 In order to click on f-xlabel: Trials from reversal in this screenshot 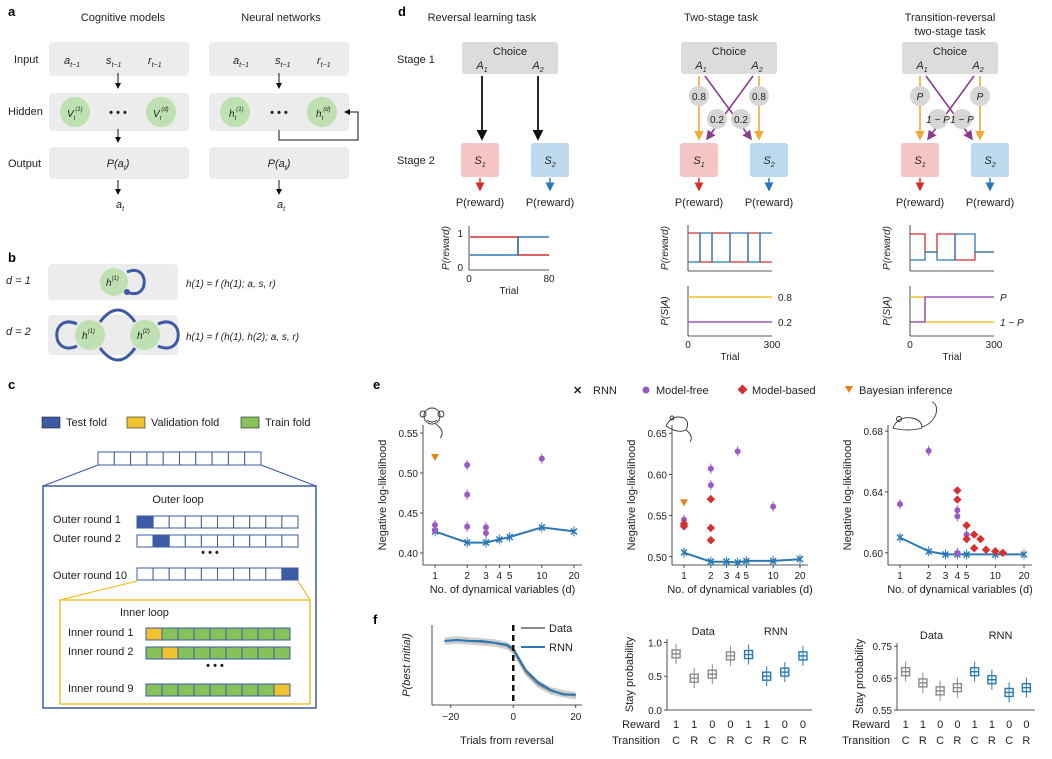, I will do `click(507, 741)`.